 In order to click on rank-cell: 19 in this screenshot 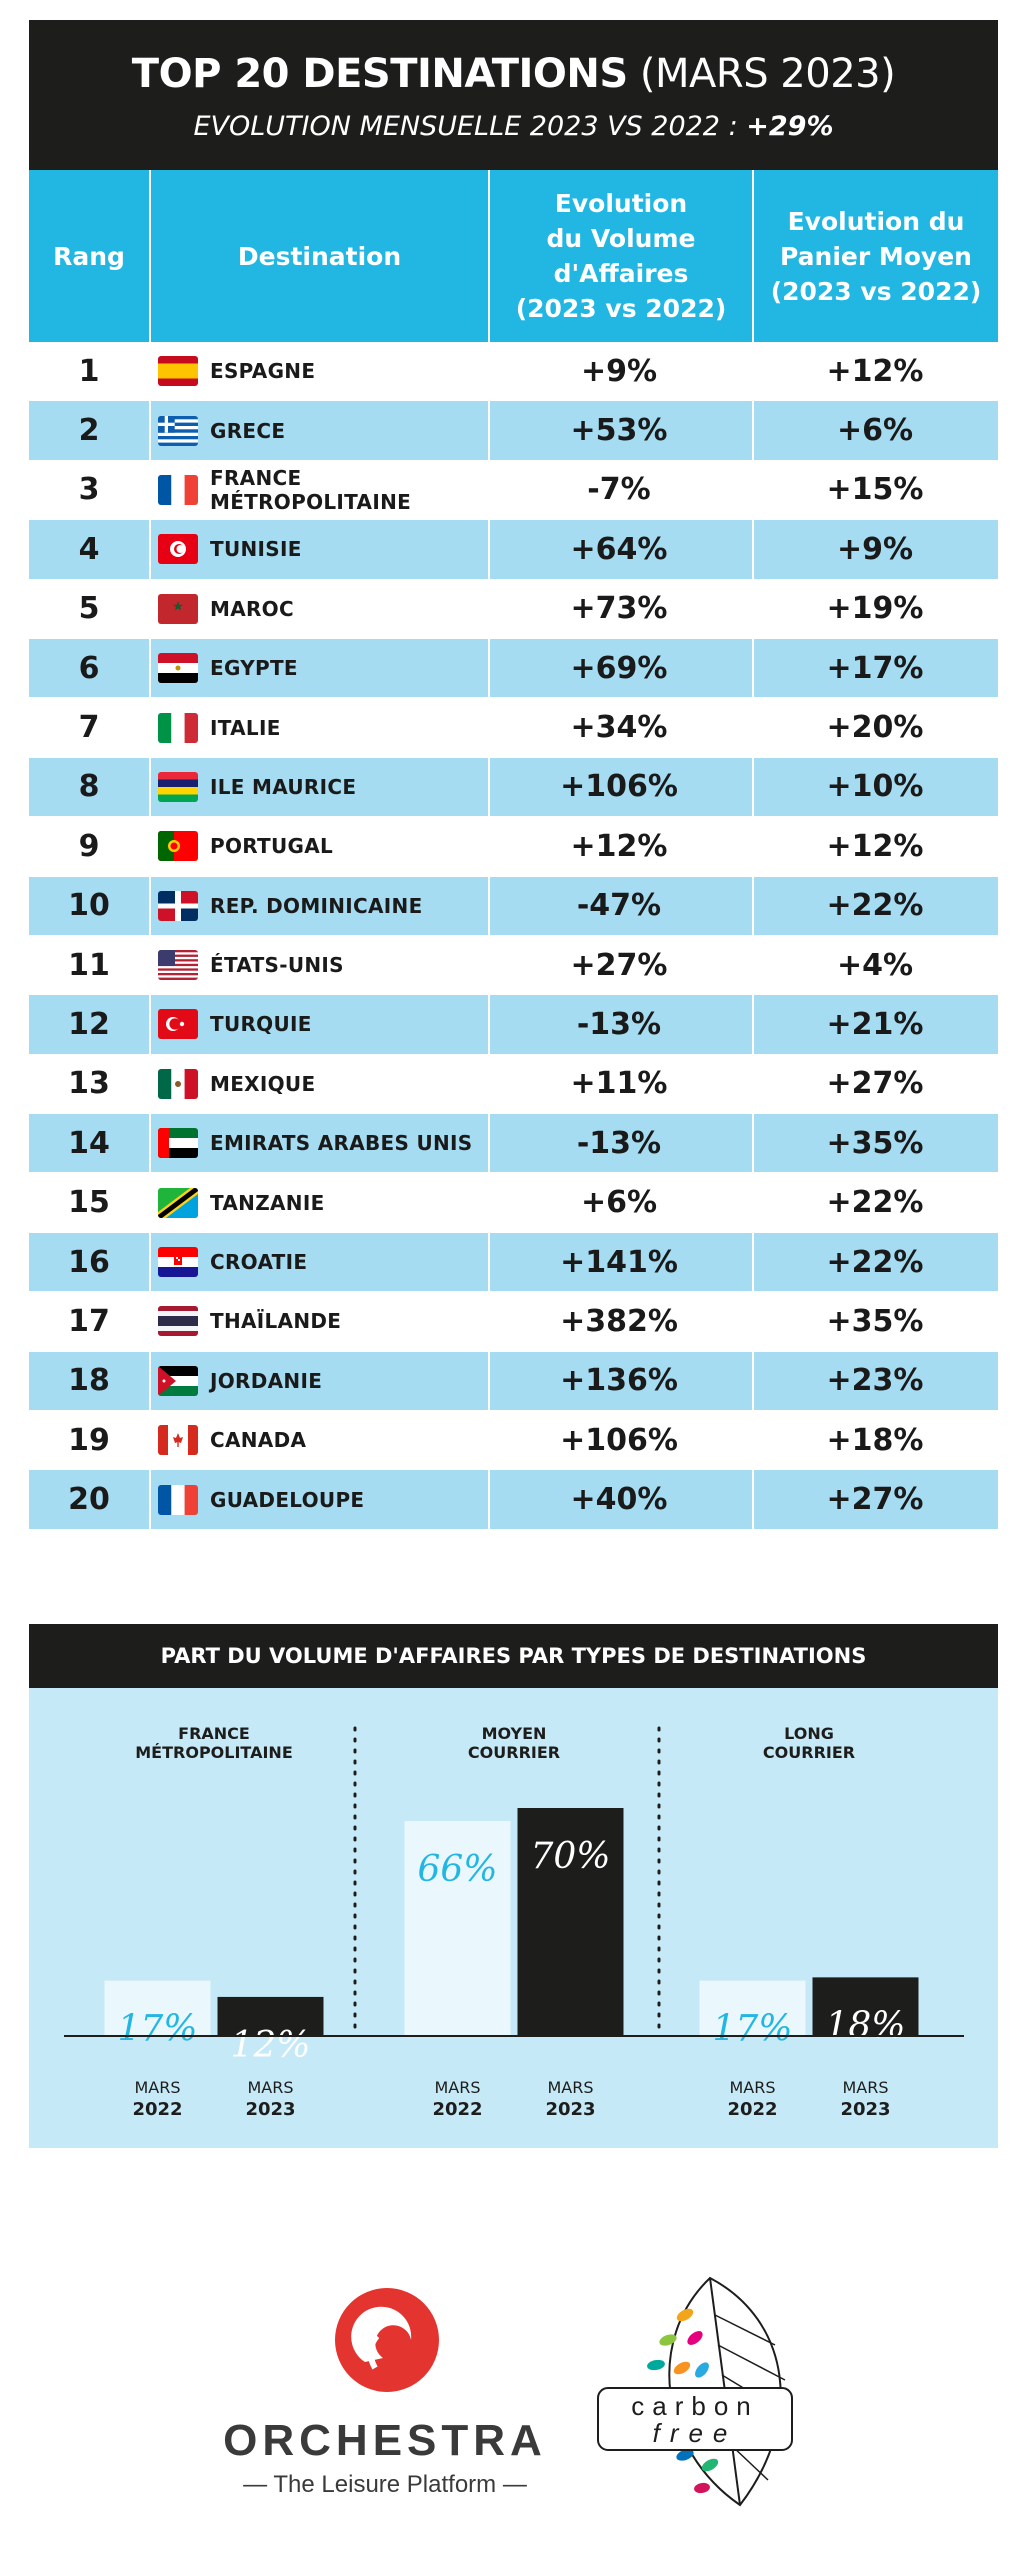, I will do `click(89, 1440)`.